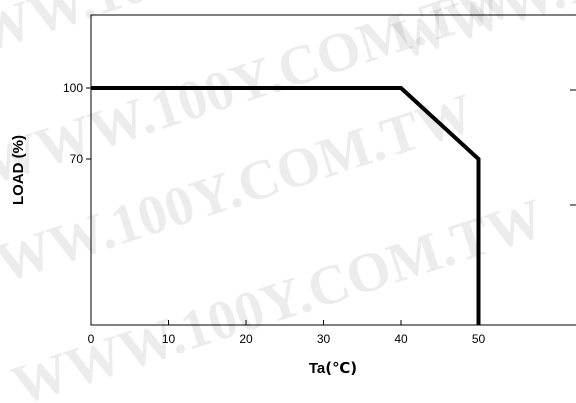 Image resolution: width=576 pixels, height=403 pixels. I want to click on y-axis-ticks: 100 70, so click(77, 123).